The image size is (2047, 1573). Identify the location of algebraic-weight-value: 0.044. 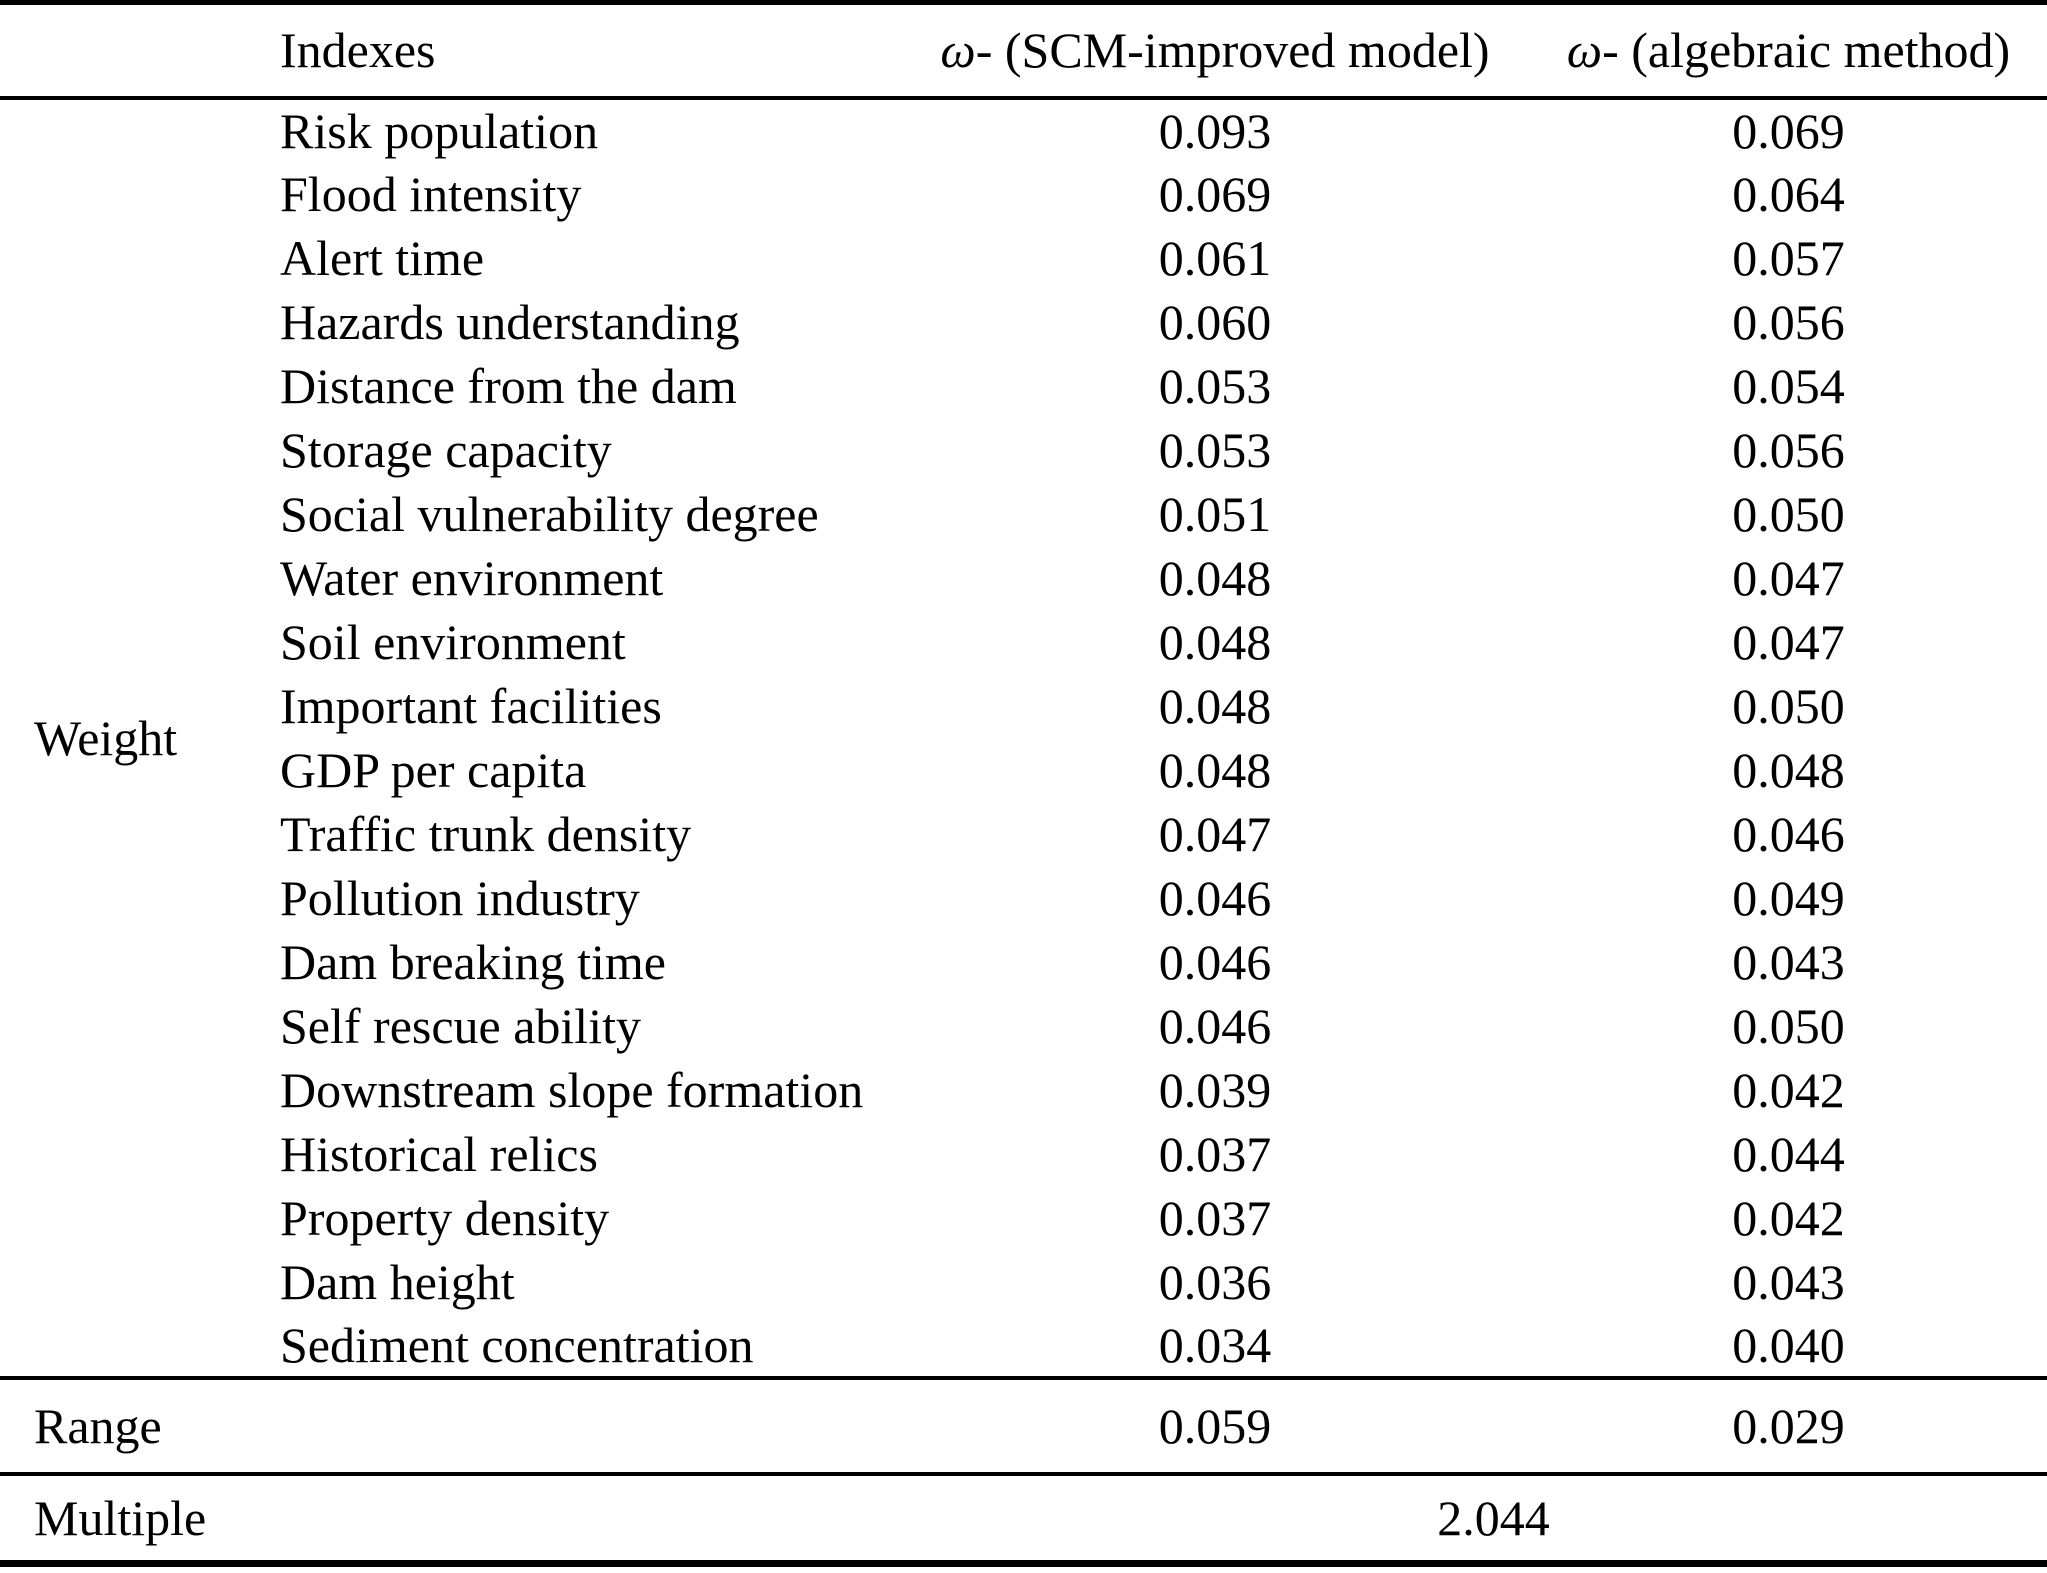
(1788, 1153).